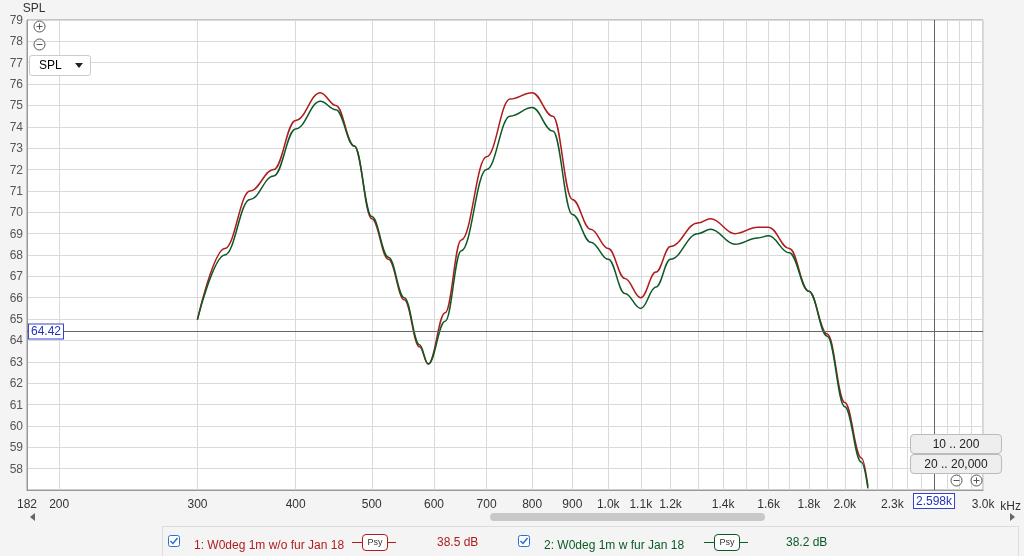 The width and height of the screenshot is (1024, 556). I want to click on y-tick-label: 73, so click(16, 148).